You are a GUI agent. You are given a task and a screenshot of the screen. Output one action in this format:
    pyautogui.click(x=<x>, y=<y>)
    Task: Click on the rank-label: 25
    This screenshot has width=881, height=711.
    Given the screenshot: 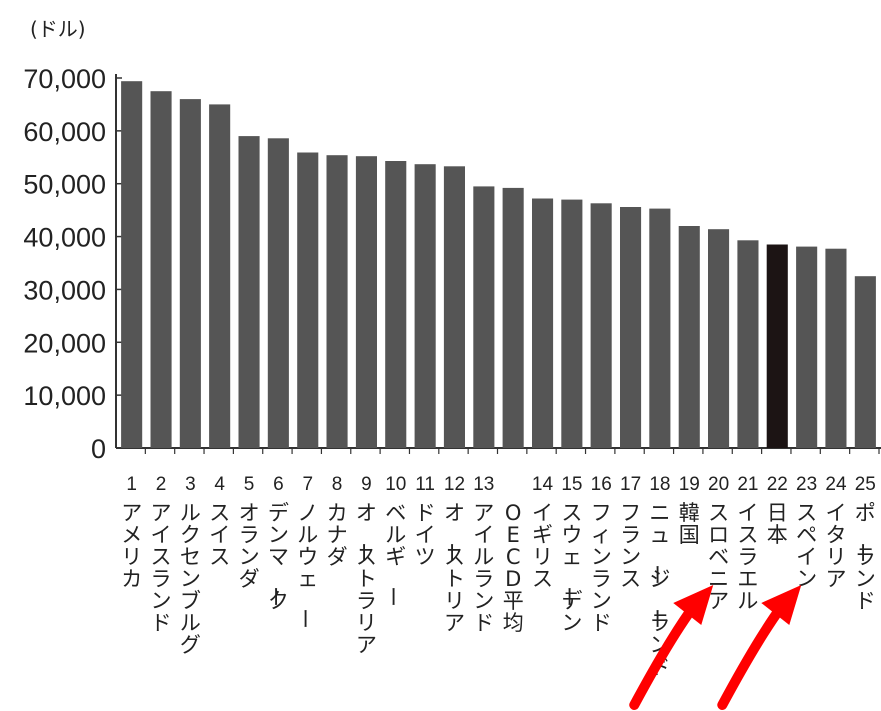 What is the action you would take?
    pyautogui.click(x=865, y=484)
    